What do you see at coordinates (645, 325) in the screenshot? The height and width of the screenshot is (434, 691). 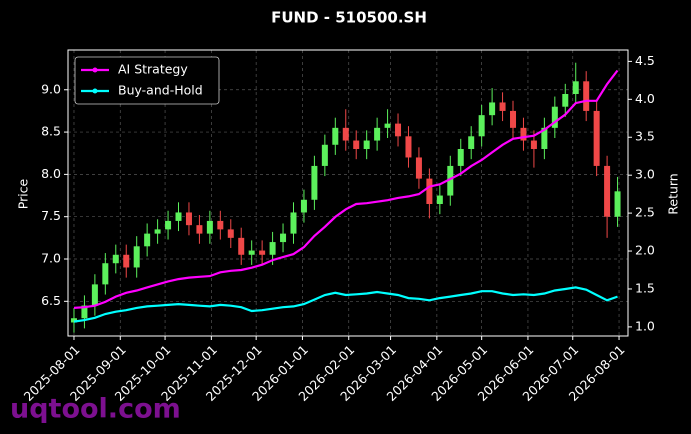 I see `y2-tick-label: 1.0` at bounding box center [645, 325].